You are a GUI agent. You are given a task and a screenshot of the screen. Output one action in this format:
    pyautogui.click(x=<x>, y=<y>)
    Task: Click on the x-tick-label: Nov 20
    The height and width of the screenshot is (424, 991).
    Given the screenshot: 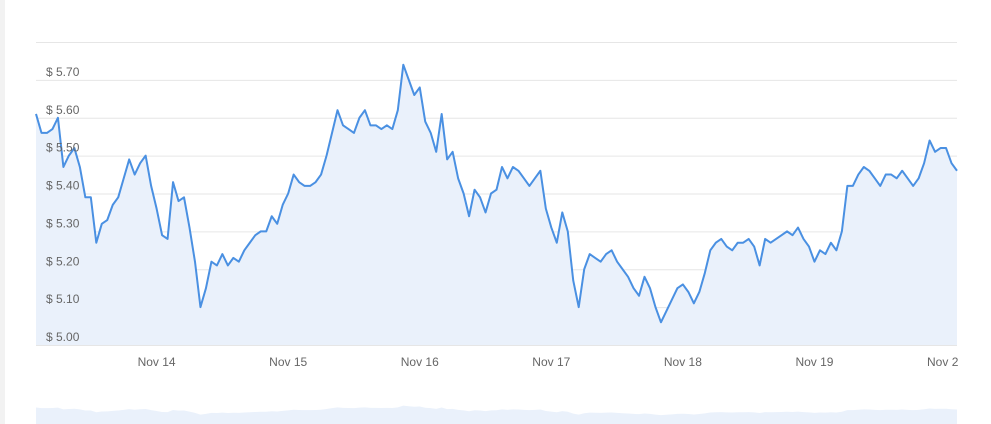 What is the action you would take?
    pyautogui.click(x=946, y=362)
    